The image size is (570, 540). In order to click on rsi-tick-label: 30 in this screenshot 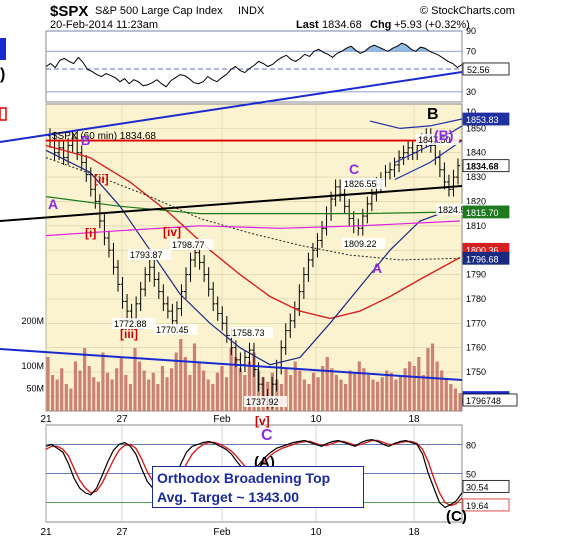, I will do `click(471, 92)`.